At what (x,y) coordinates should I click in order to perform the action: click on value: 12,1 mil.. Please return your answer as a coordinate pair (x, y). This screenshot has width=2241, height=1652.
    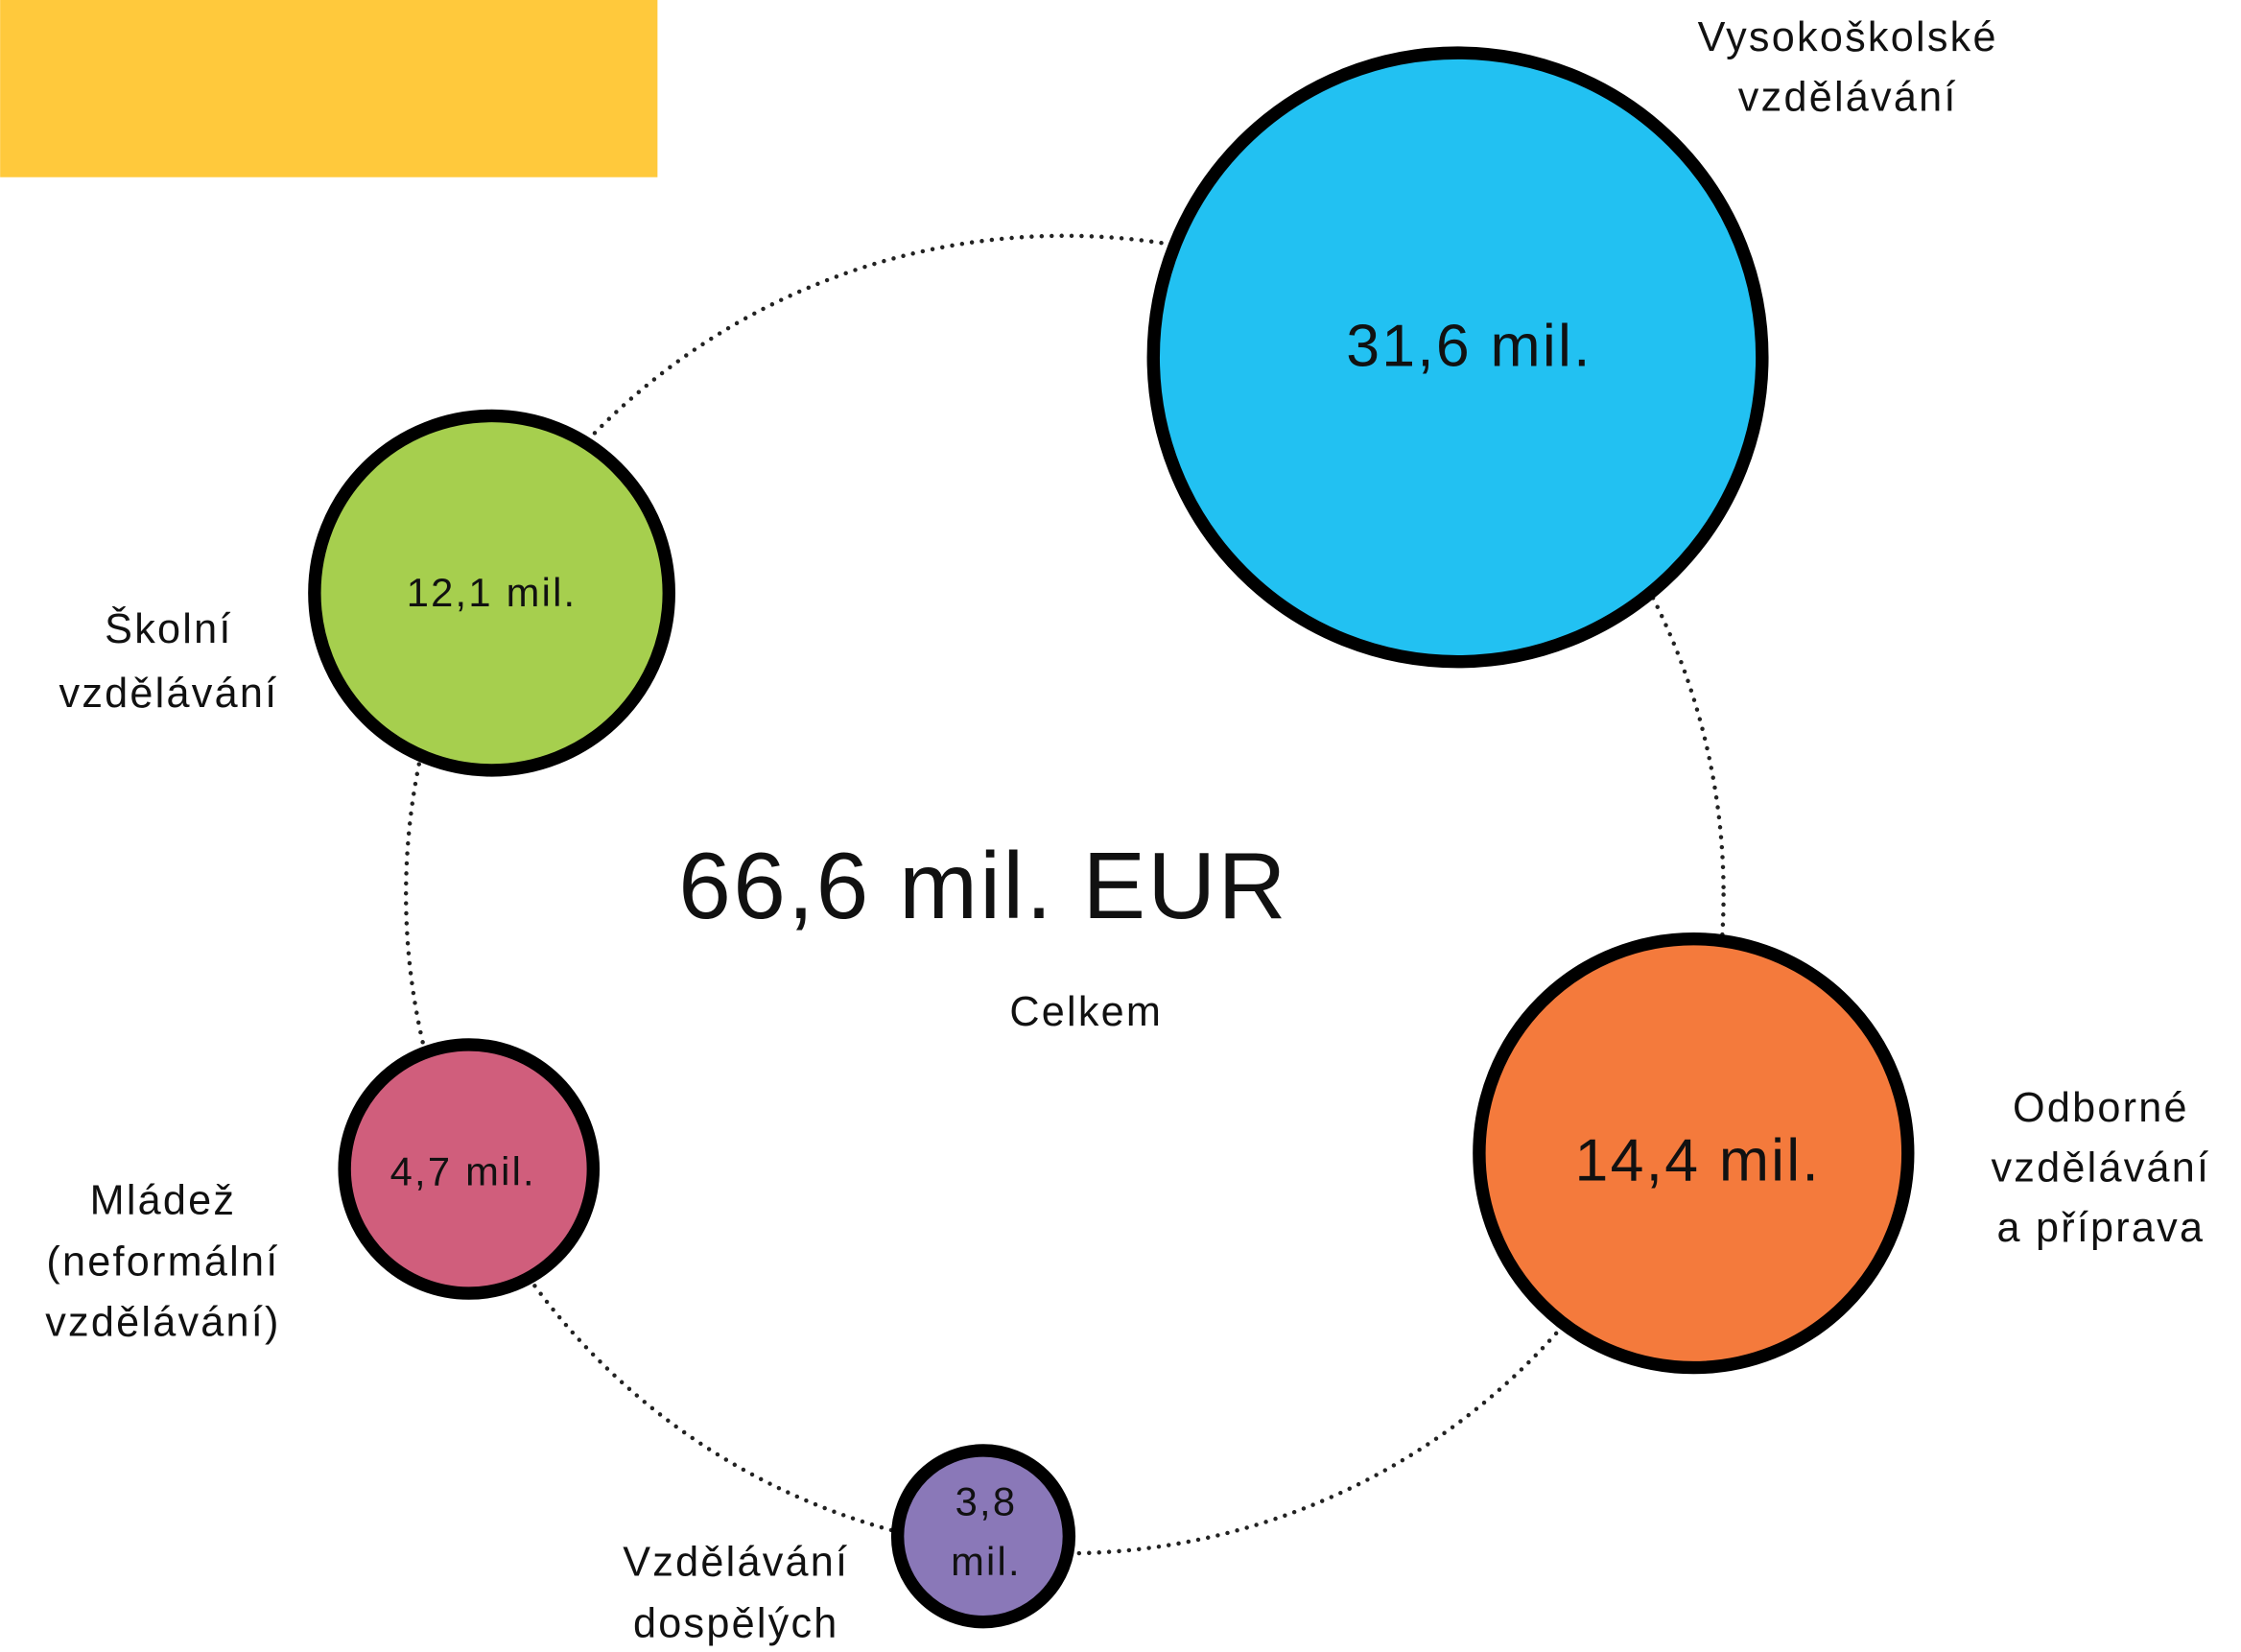
    Looking at the image, I should click on (493, 593).